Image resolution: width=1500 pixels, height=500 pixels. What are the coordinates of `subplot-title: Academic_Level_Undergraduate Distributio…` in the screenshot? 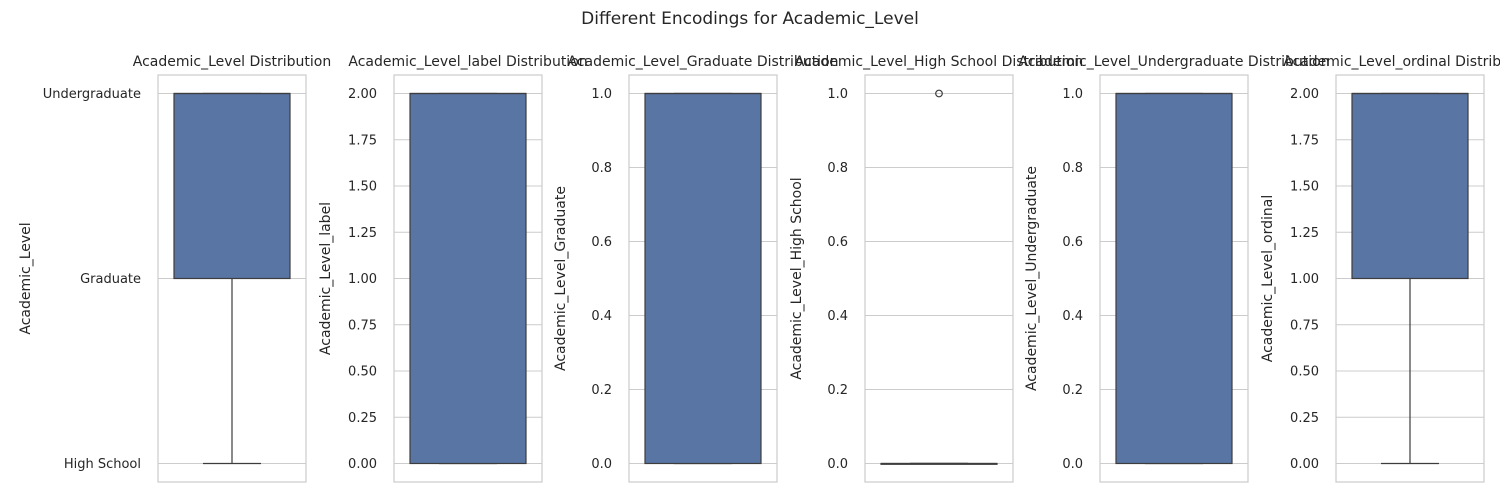 It's located at (1173, 62).